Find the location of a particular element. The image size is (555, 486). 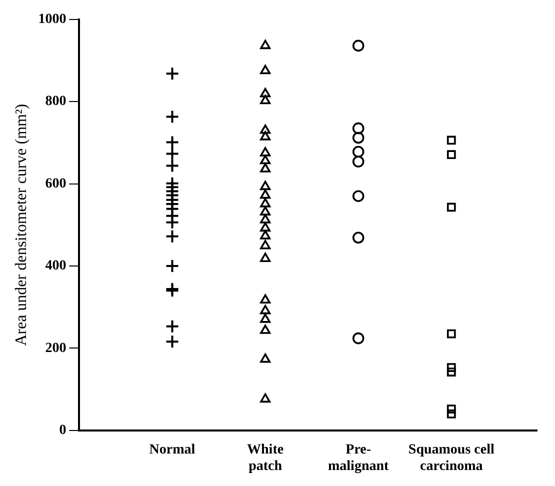

y-tick-label: 400 is located at coordinates (55, 266).